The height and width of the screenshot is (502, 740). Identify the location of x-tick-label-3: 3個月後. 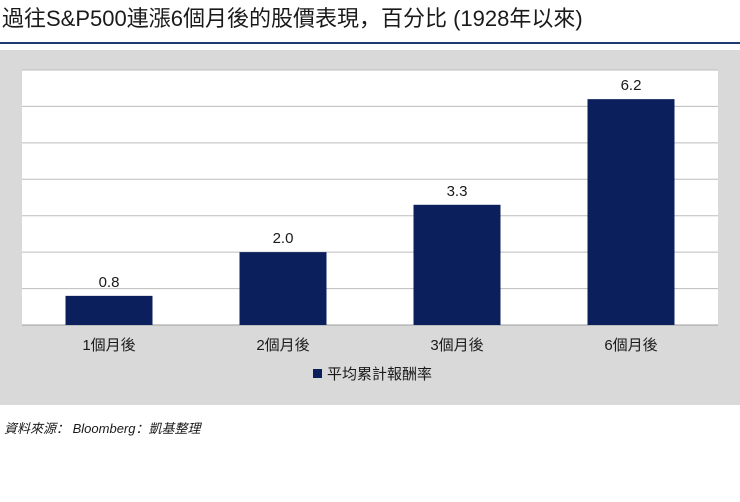
(456, 345).